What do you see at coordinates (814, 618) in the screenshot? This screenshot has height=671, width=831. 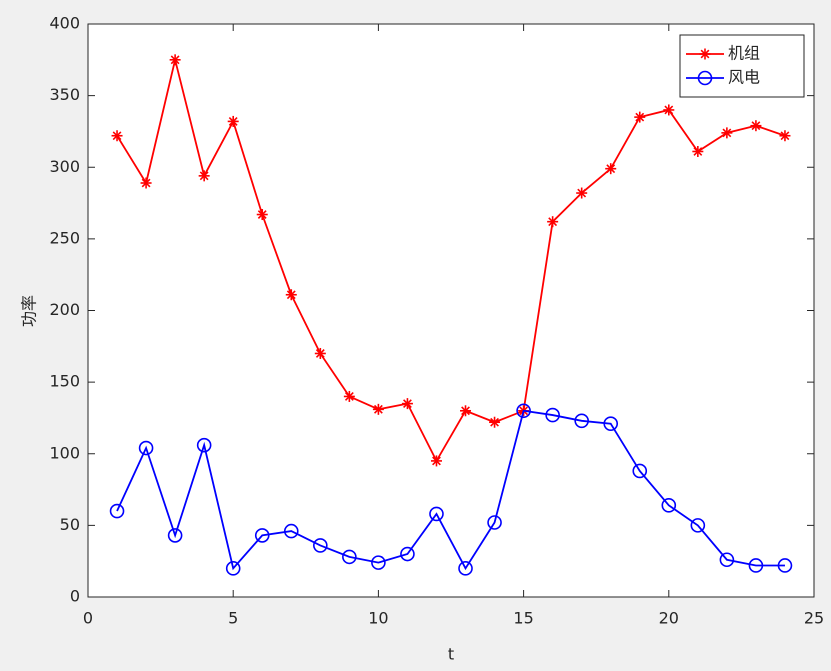 I see `x-tick-label: 25` at bounding box center [814, 618].